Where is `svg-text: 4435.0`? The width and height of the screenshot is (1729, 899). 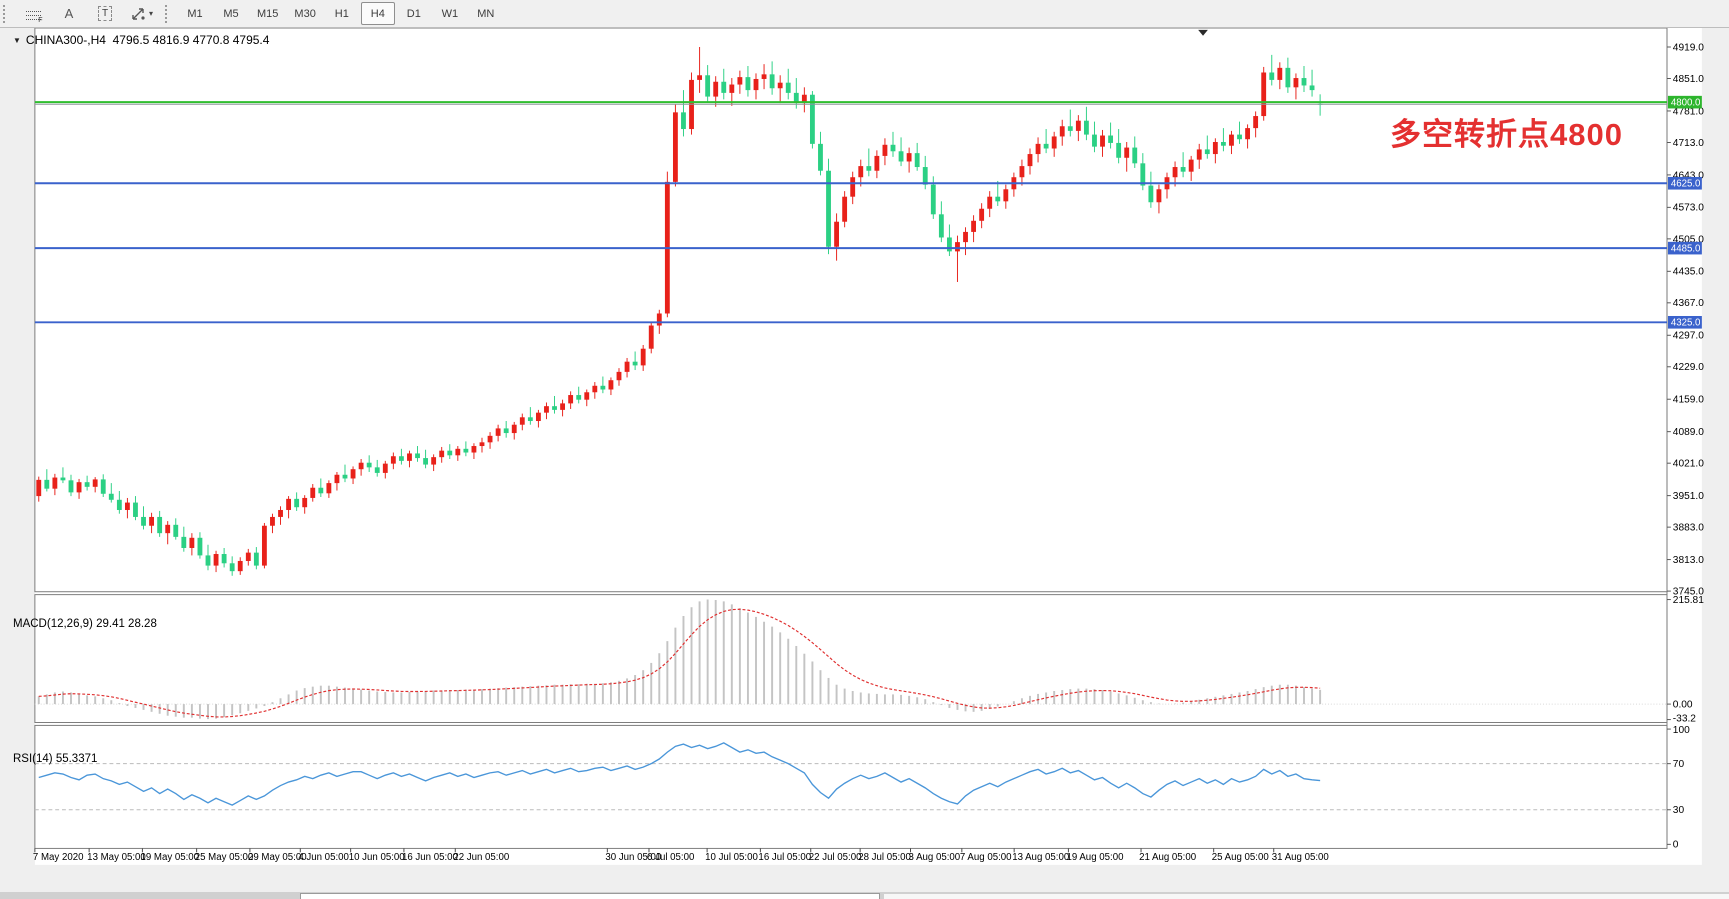
svg-text: 4435.0 is located at coordinates (1688, 272).